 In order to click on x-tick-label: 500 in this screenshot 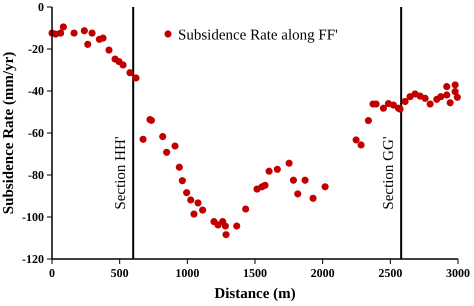, I will do `click(119, 273)`.